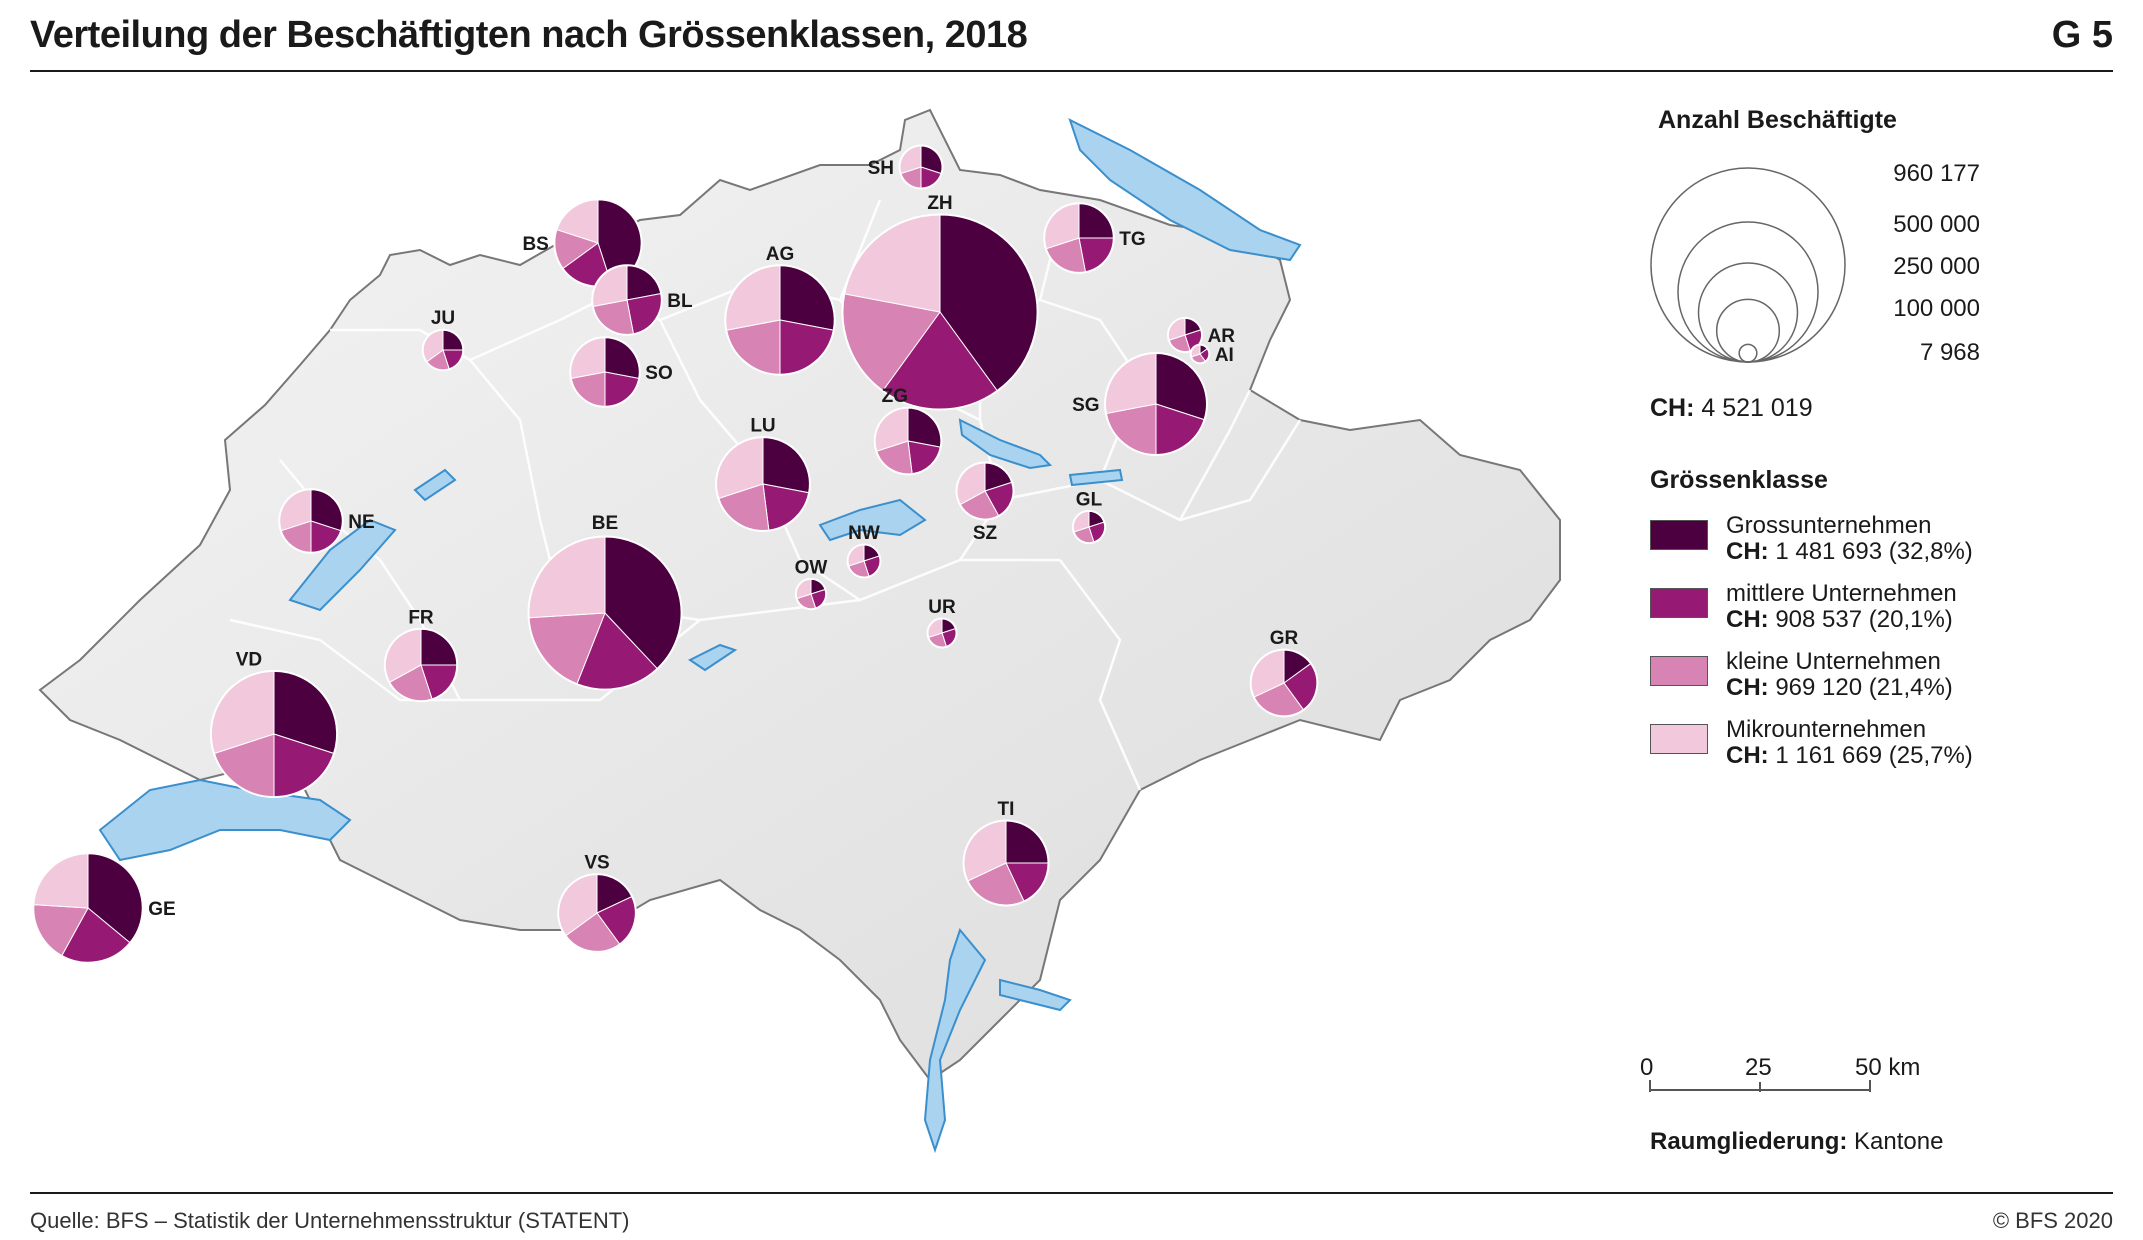 The width and height of the screenshot is (2143, 1240). What do you see at coordinates (1222, 336) in the screenshot?
I see `canton-label-ar: AR` at bounding box center [1222, 336].